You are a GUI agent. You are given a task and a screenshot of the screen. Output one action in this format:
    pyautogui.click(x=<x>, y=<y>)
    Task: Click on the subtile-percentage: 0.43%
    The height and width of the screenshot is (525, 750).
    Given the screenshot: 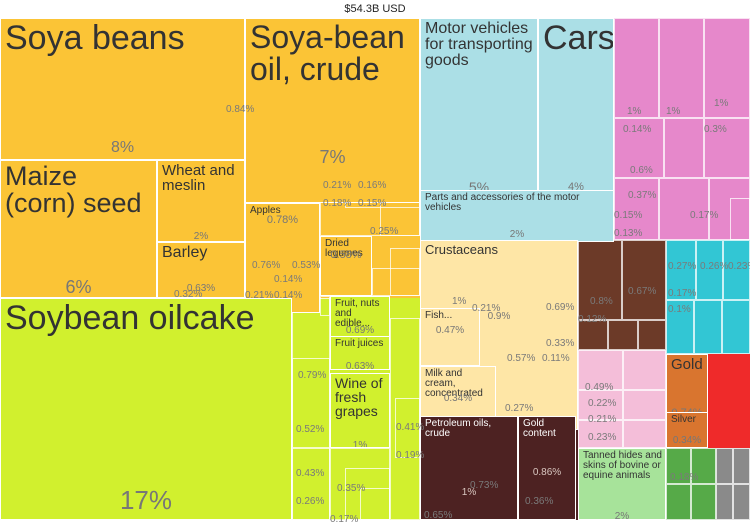 What is the action you would take?
    pyautogui.click(x=310, y=473)
    